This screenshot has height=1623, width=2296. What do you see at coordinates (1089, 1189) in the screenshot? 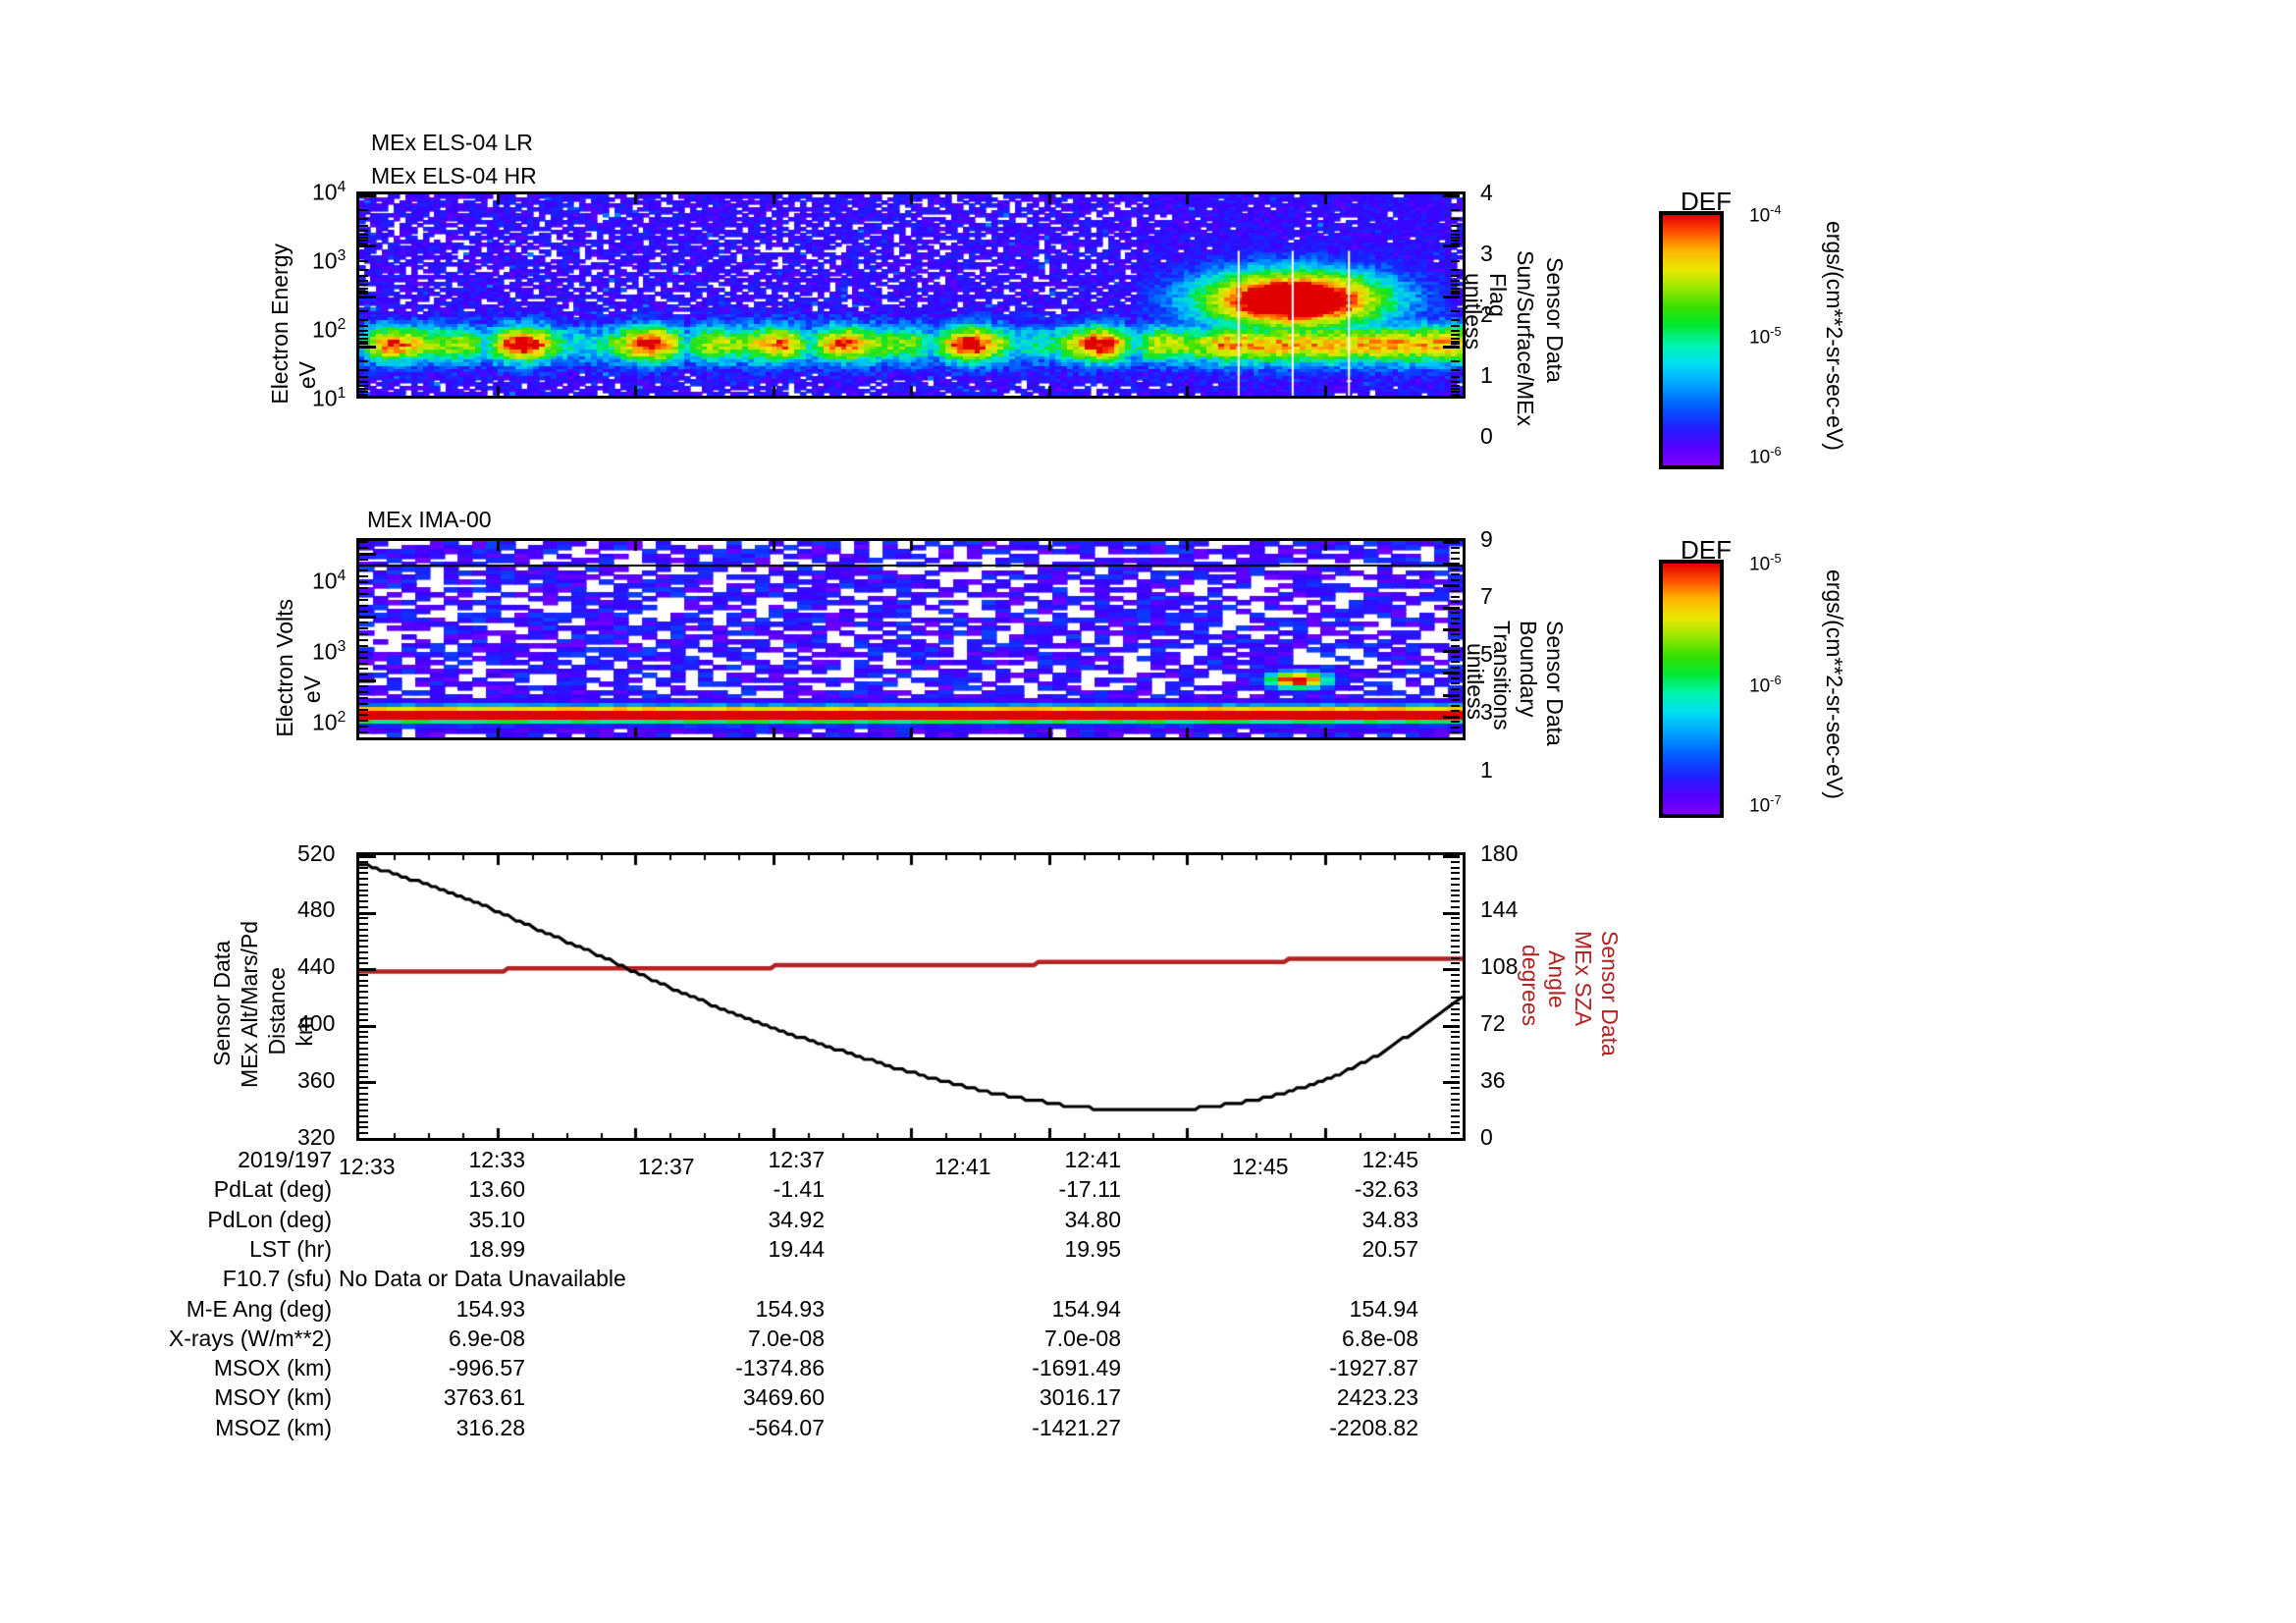
I see `table-cell: -17.11` at bounding box center [1089, 1189].